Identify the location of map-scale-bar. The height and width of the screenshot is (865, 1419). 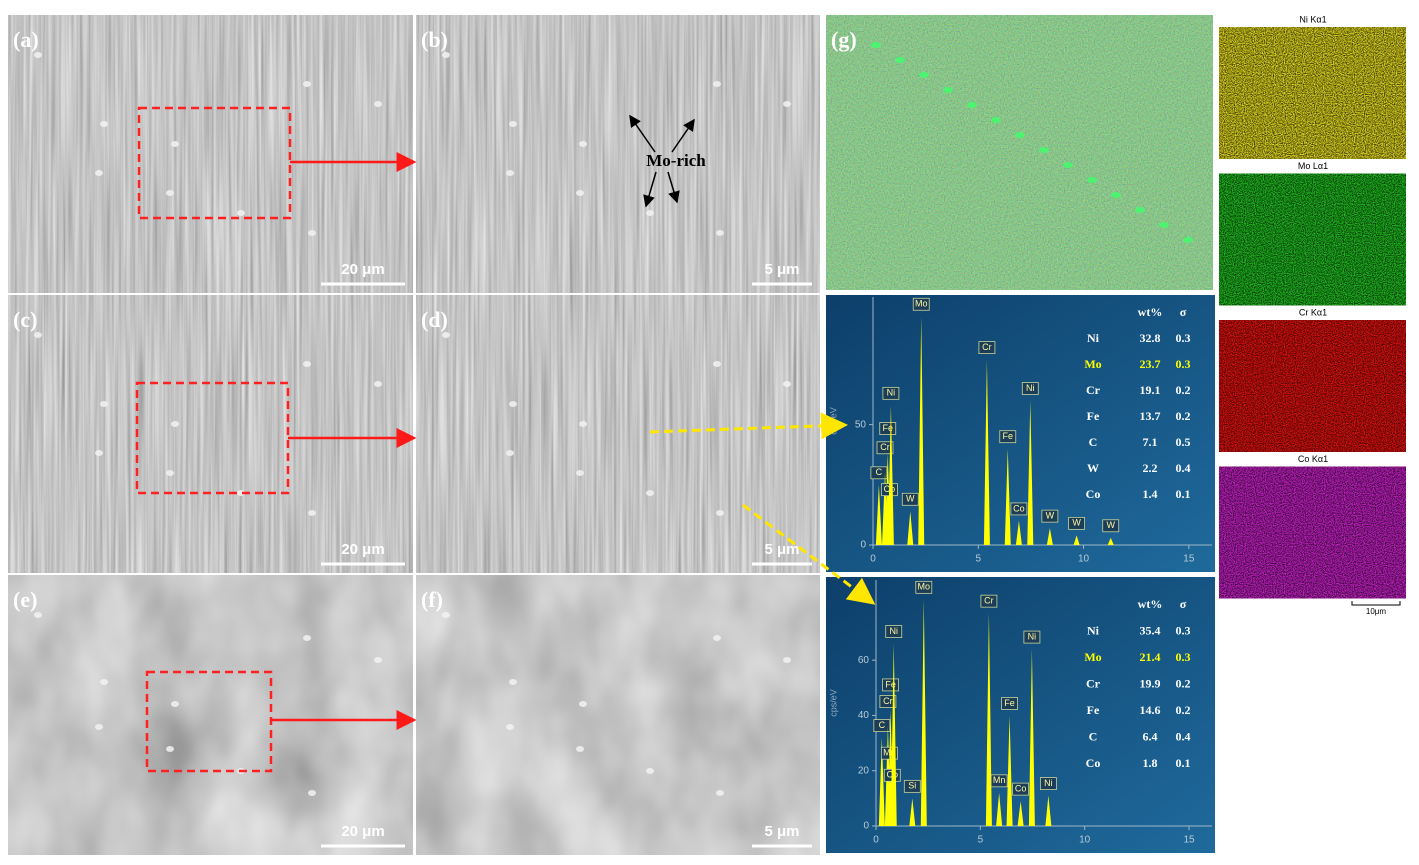
(1376, 603).